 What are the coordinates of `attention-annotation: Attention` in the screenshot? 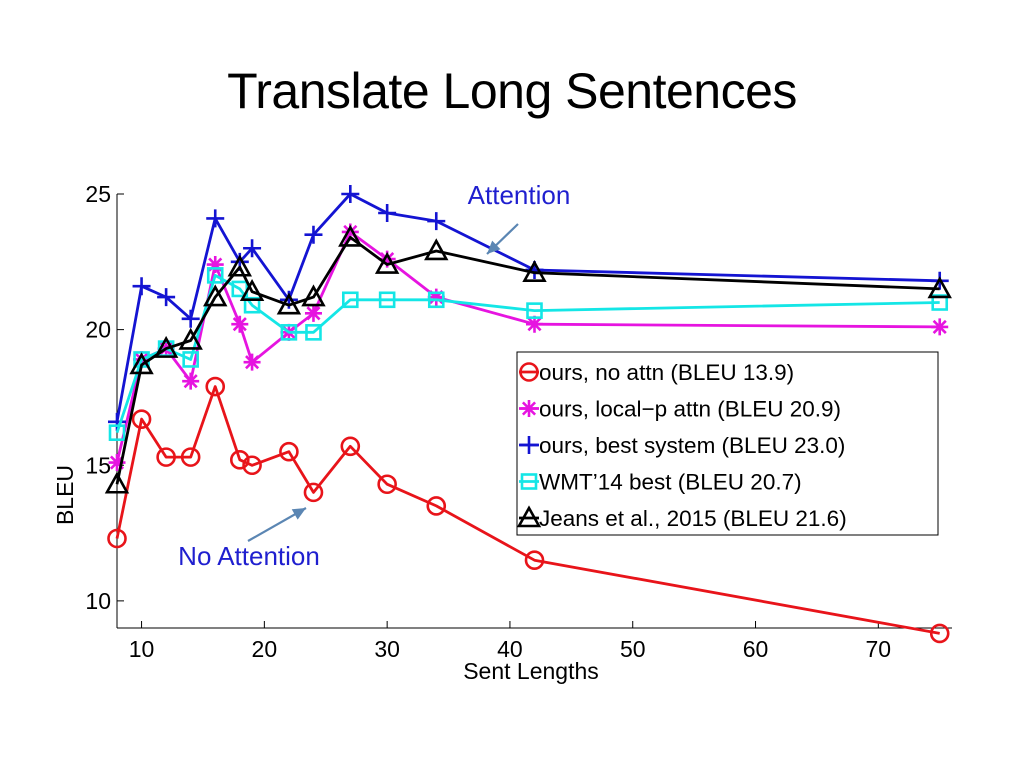 It's located at (519, 195).